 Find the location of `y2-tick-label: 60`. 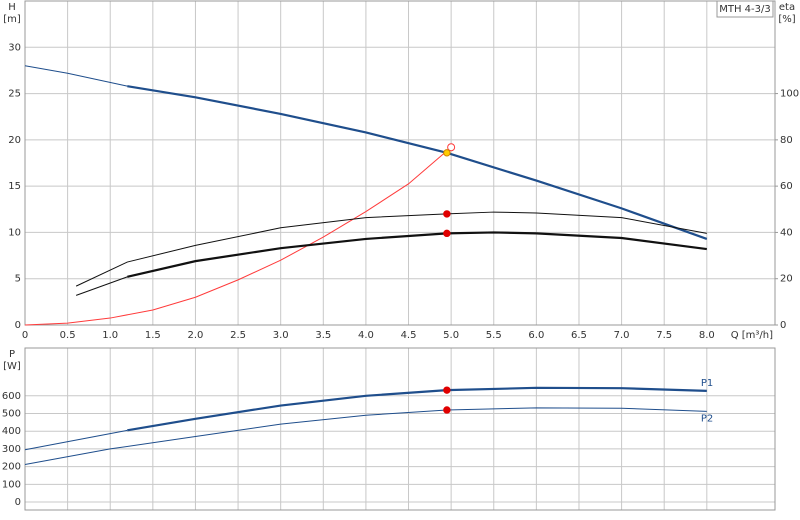

y2-tick-label: 60 is located at coordinates (786, 186).